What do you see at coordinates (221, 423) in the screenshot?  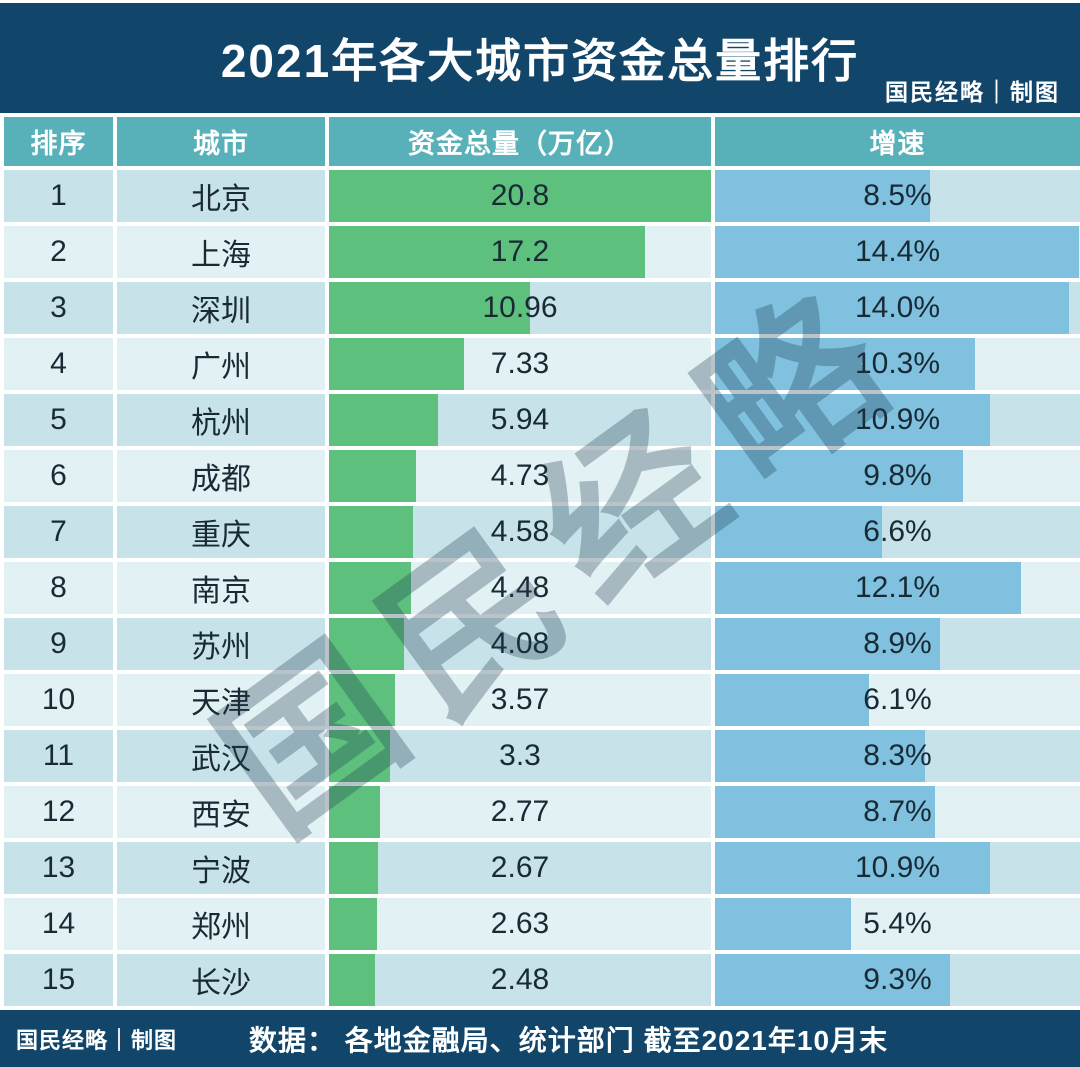 I see `city-label: 杭州` at bounding box center [221, 423].